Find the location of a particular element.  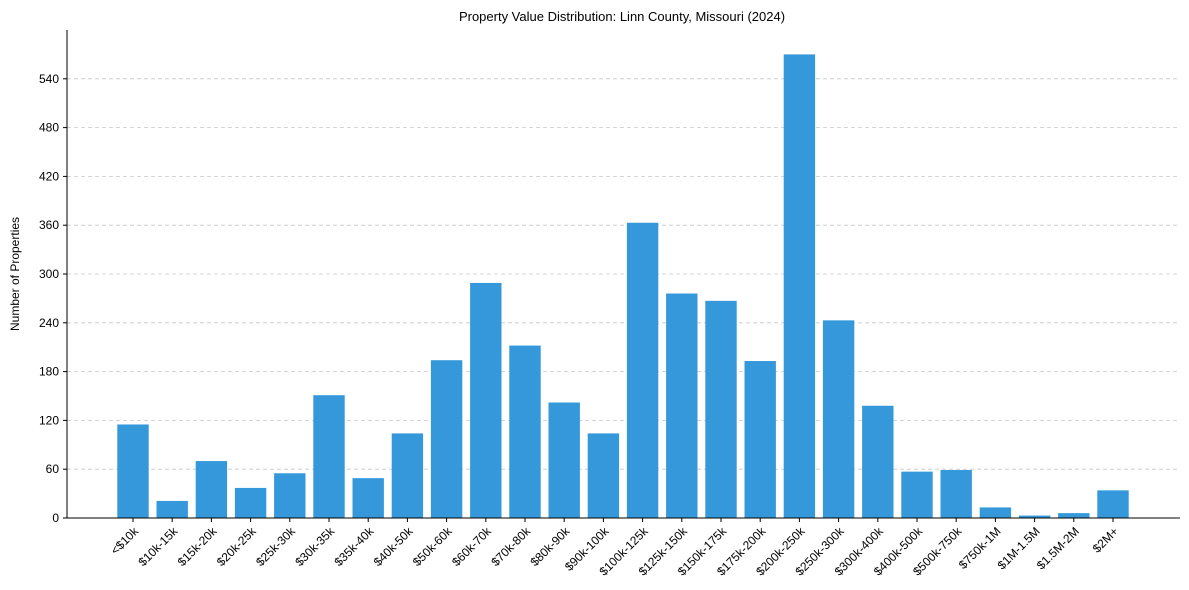

x-tick-label: $30k-35k is located at coordinates (315, 547).